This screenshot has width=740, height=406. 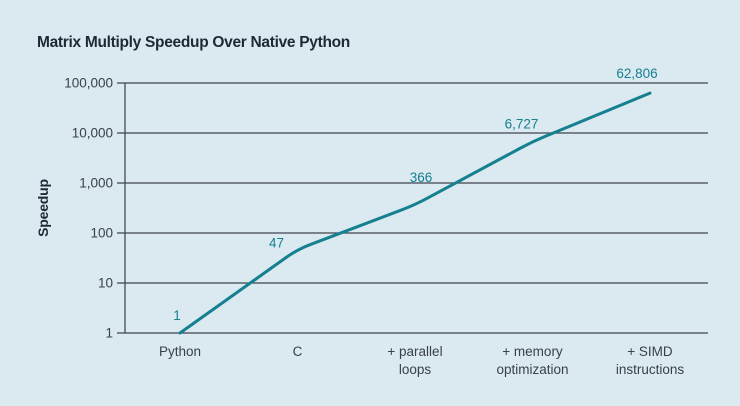 What do you see at coordinates (298, 351) in the screenshot?
I see `x-category-label: C` at bounding box center [298, 351].